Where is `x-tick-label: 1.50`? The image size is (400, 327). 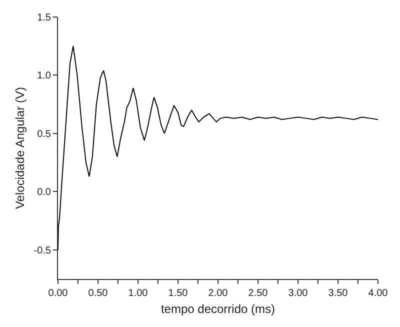 x-tick-label: 1.50 is located at coordinates (178, 293).